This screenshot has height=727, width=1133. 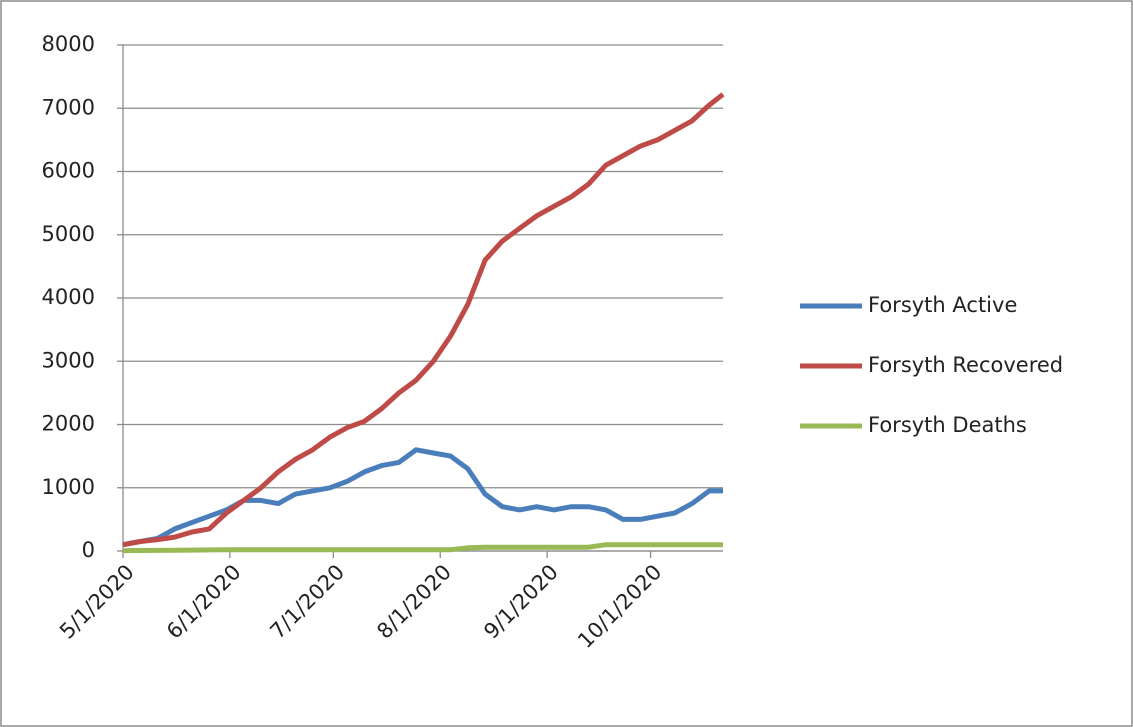 What do you see at coordinates (88, 550) in the screenshot?
I see `y-tick-label: 0` at bounding box center [88, 550].